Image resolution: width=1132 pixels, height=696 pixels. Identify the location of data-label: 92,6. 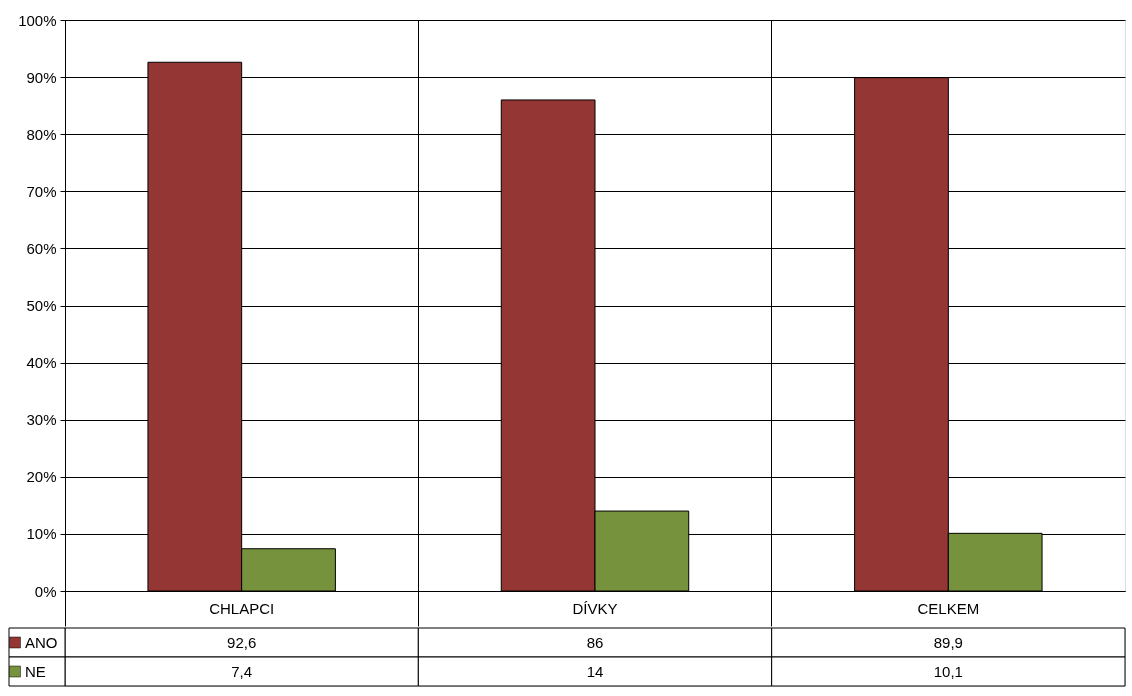
(242, 642).